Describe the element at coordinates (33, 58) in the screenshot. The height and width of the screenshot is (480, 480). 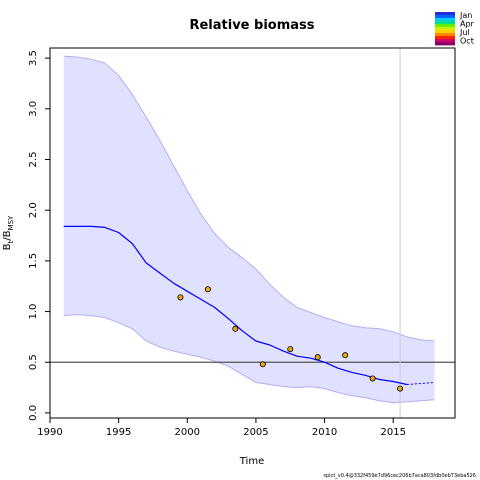
I see `y-tick-label: 3.5` at that location.